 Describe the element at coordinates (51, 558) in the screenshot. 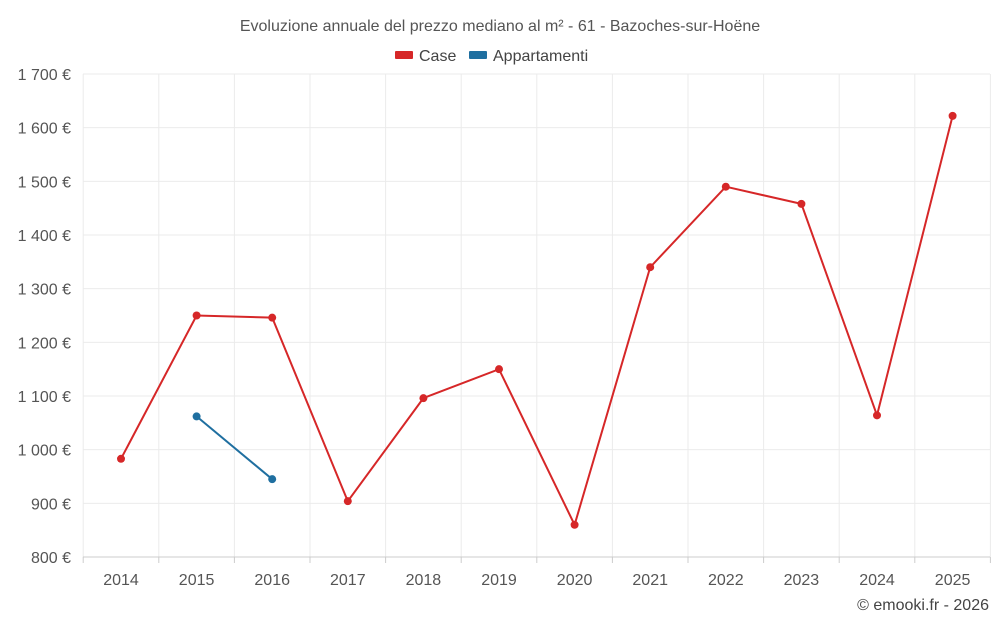

I see `y-tick-label: 800 €` at that location.